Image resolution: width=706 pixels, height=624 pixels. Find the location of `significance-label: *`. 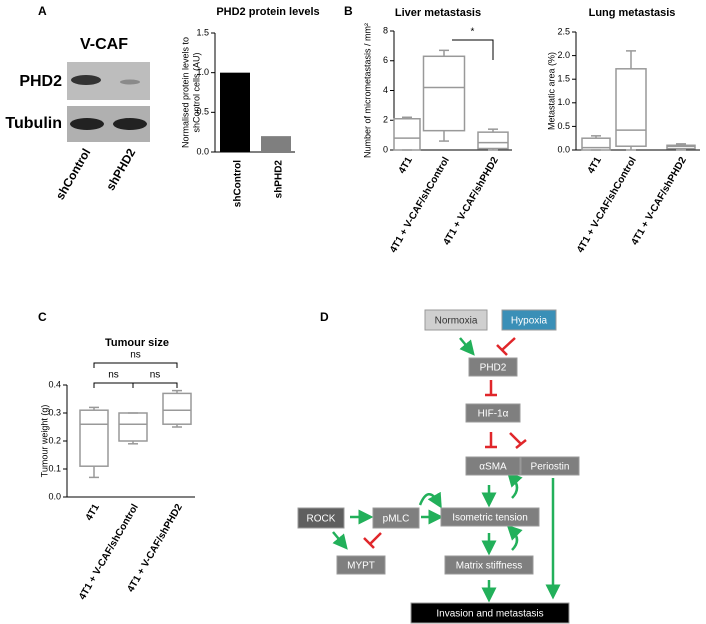

significance-label: * is located at coordinates (473, 32).